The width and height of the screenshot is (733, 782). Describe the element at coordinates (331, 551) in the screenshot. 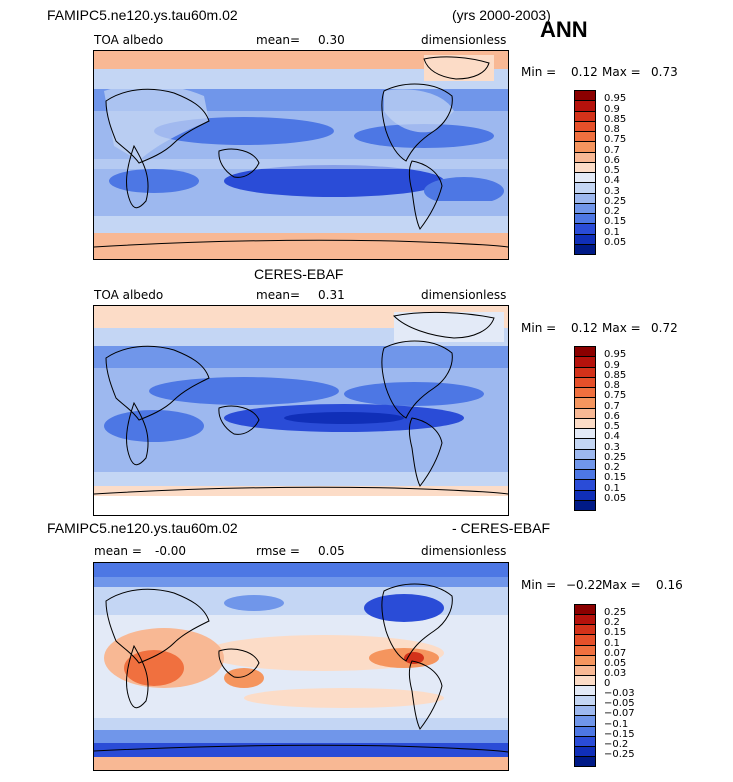

I see `panel3-rmse-value: 0.05` at that location.